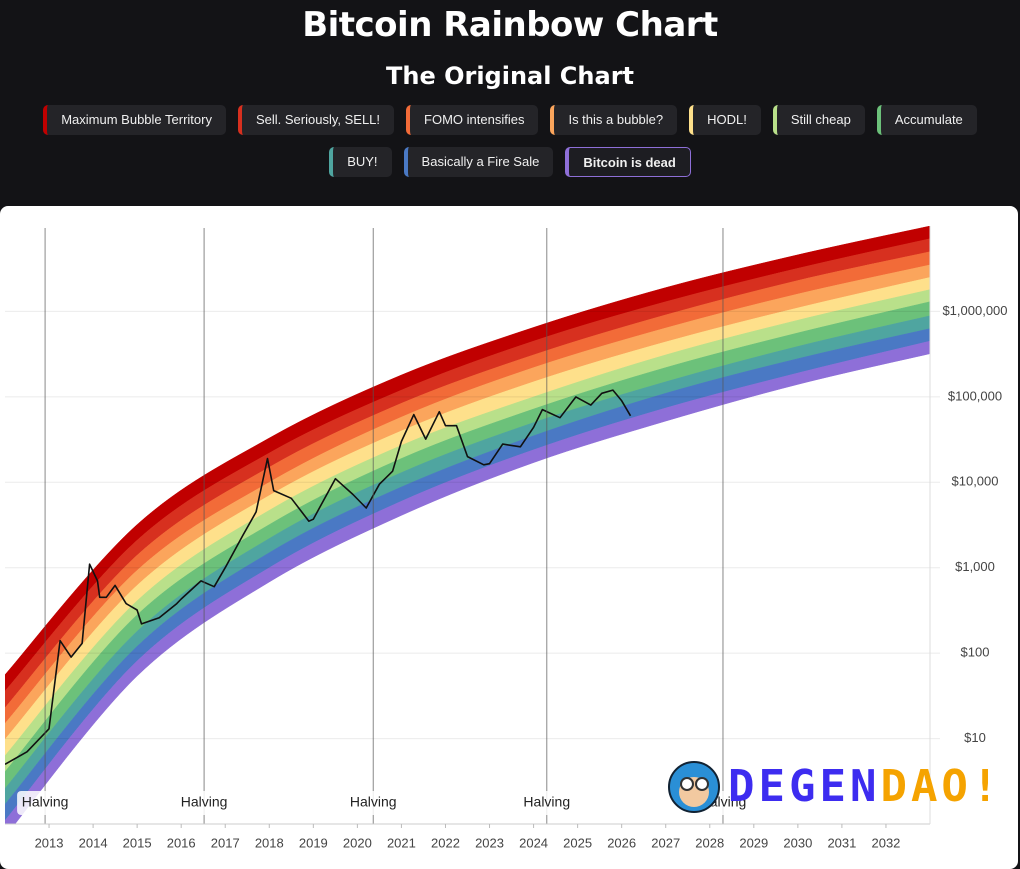 The width and height of the screenshot is (1020, 869). I want to click on title: Bitcoin Rainbow Chart, so click(510, 25).